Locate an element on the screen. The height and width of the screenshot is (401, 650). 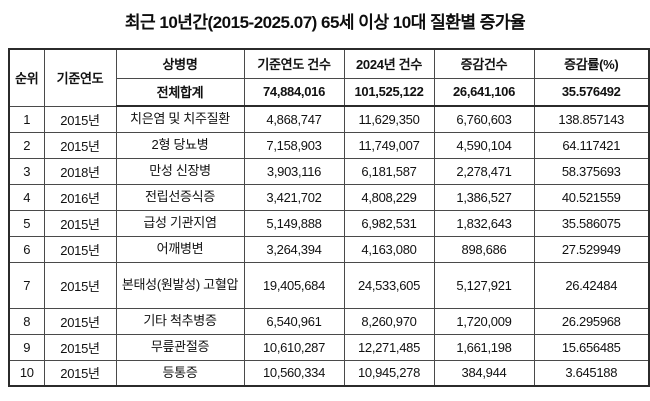
cell-change-rate: 27.529949 is located at coordinates (591, 249).